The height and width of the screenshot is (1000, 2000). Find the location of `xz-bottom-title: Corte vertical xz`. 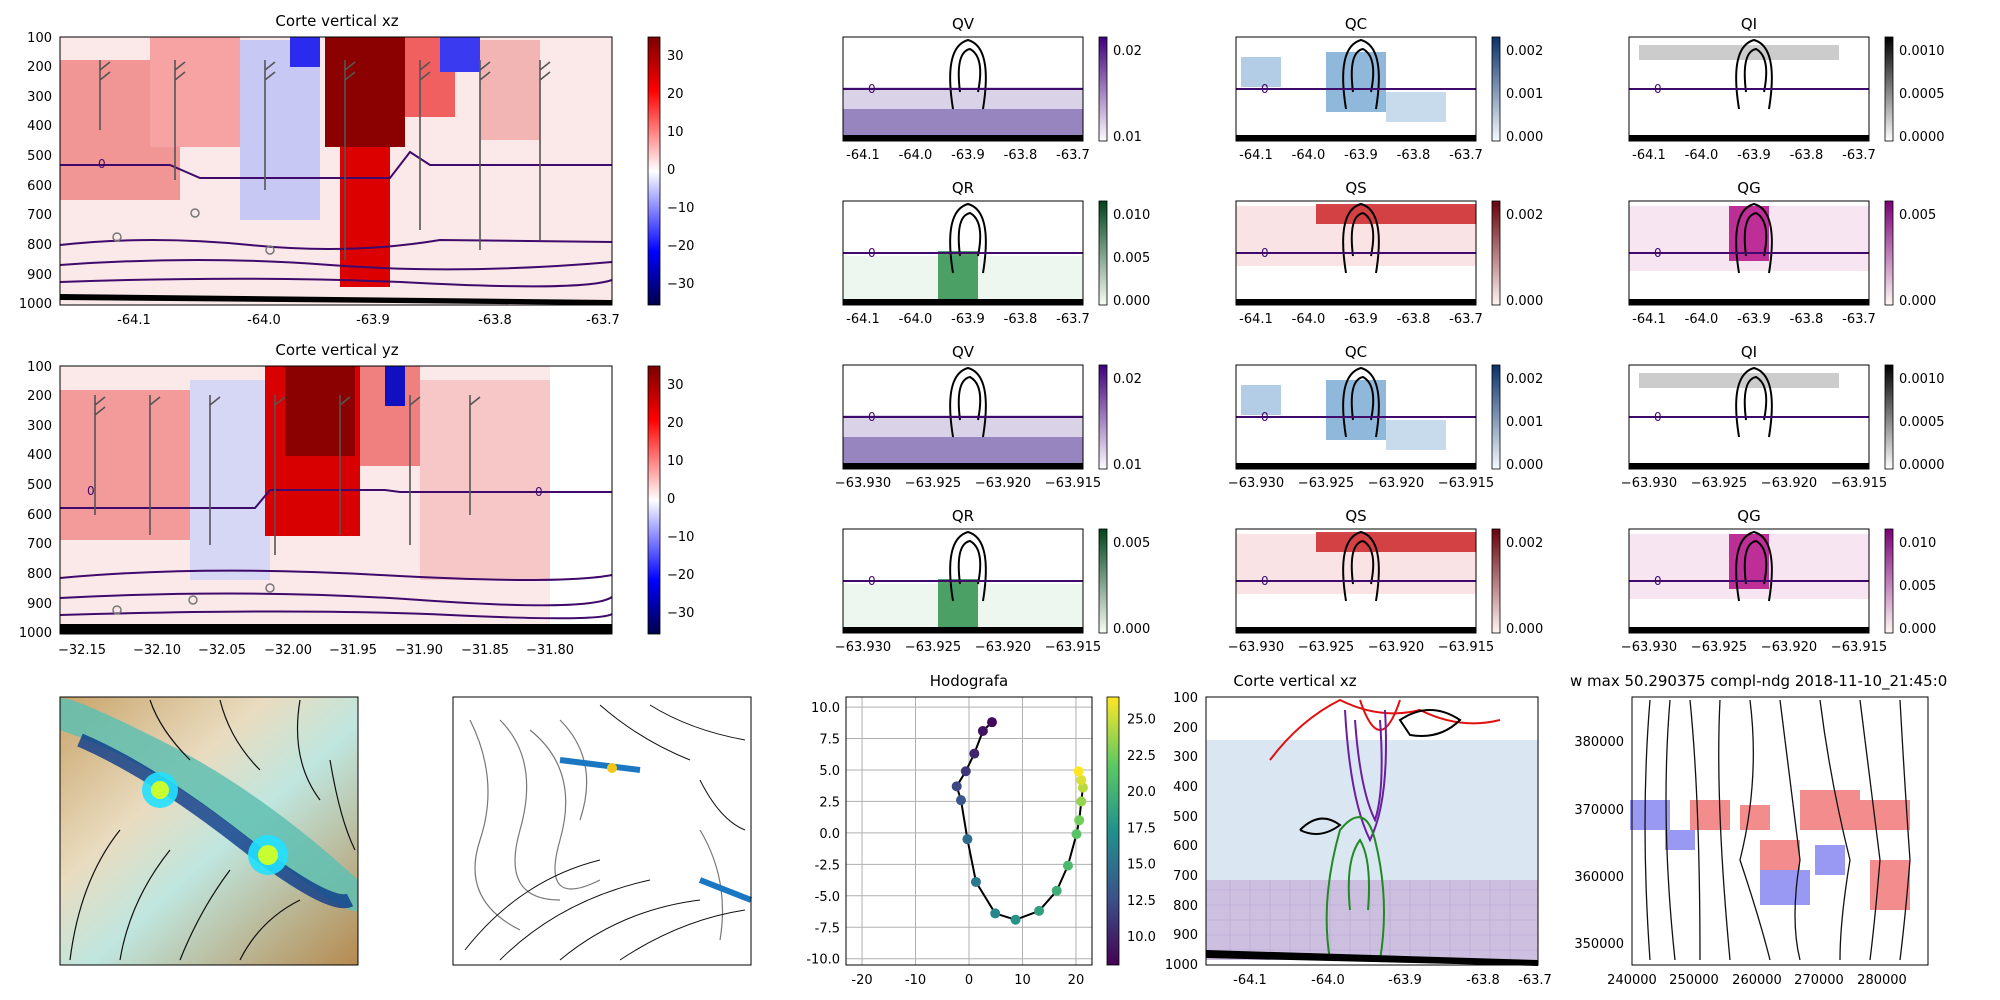

xz-bottom-title: Corte vertical xz is located at coordinates (1294, 681).